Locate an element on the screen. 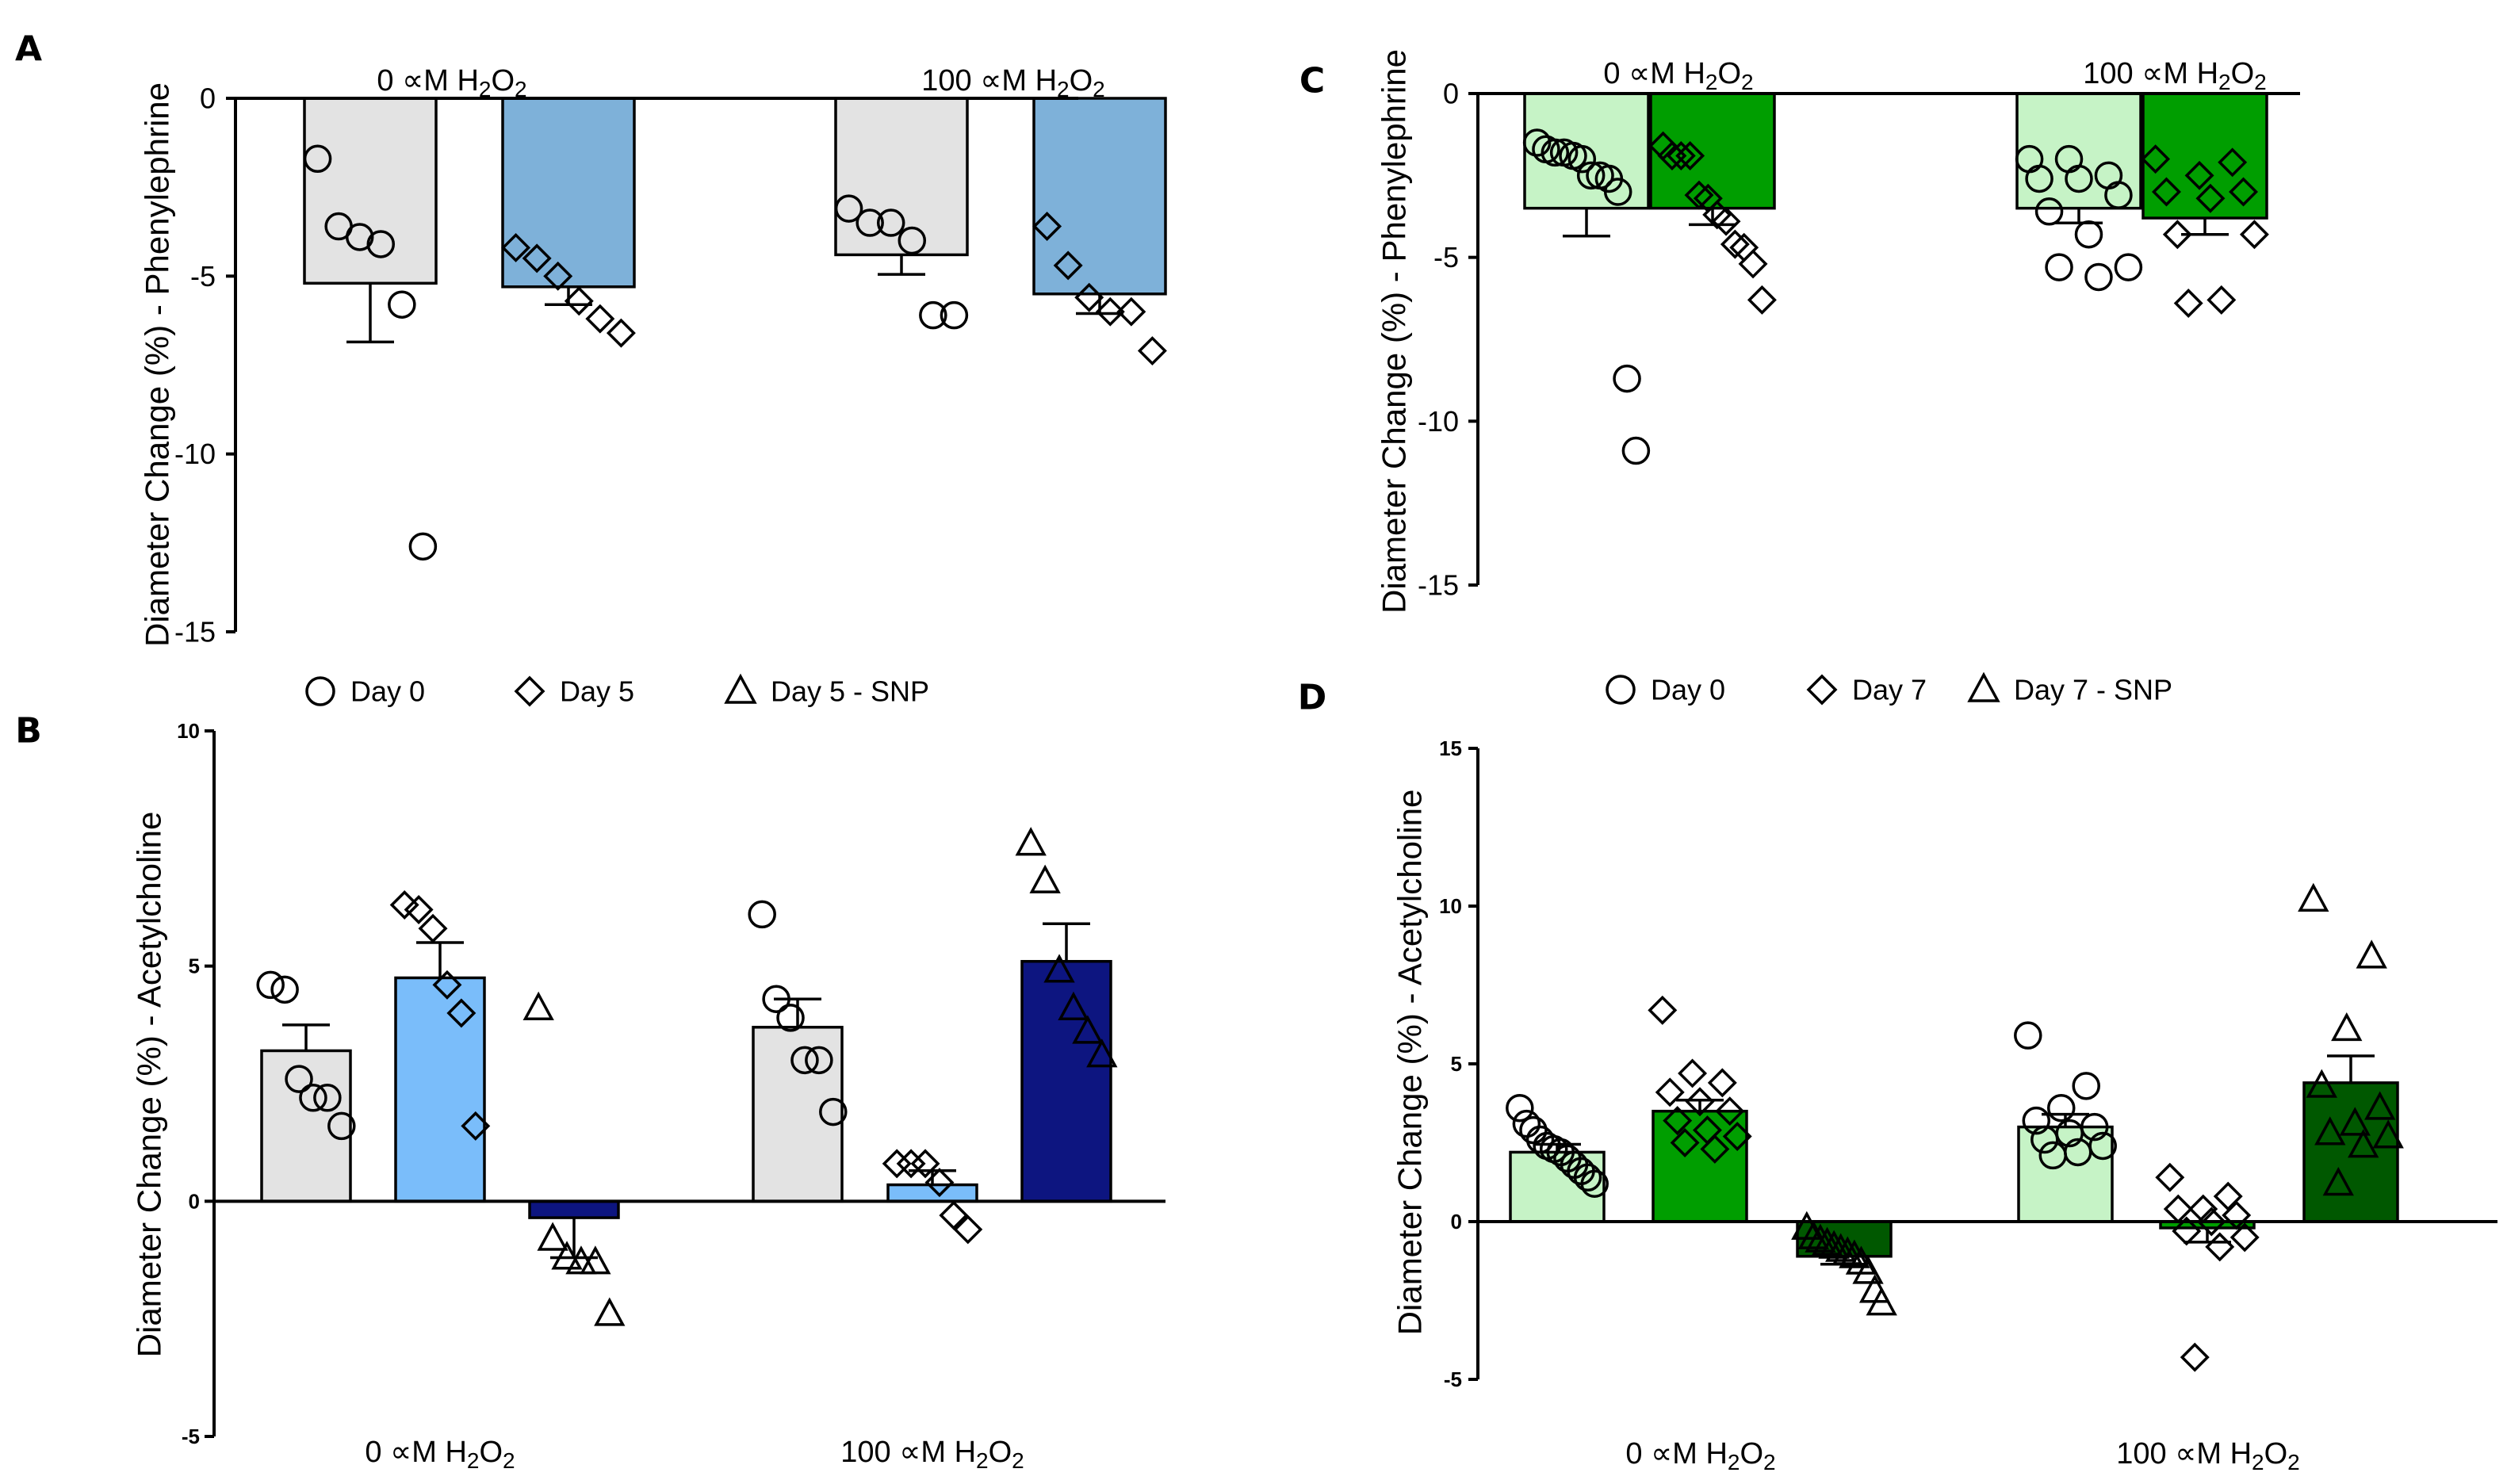 The image size is (2507, 1484). legend-right: Day 0 Day 7 Day 7 - SNP is located at coordinates (1889, 688).